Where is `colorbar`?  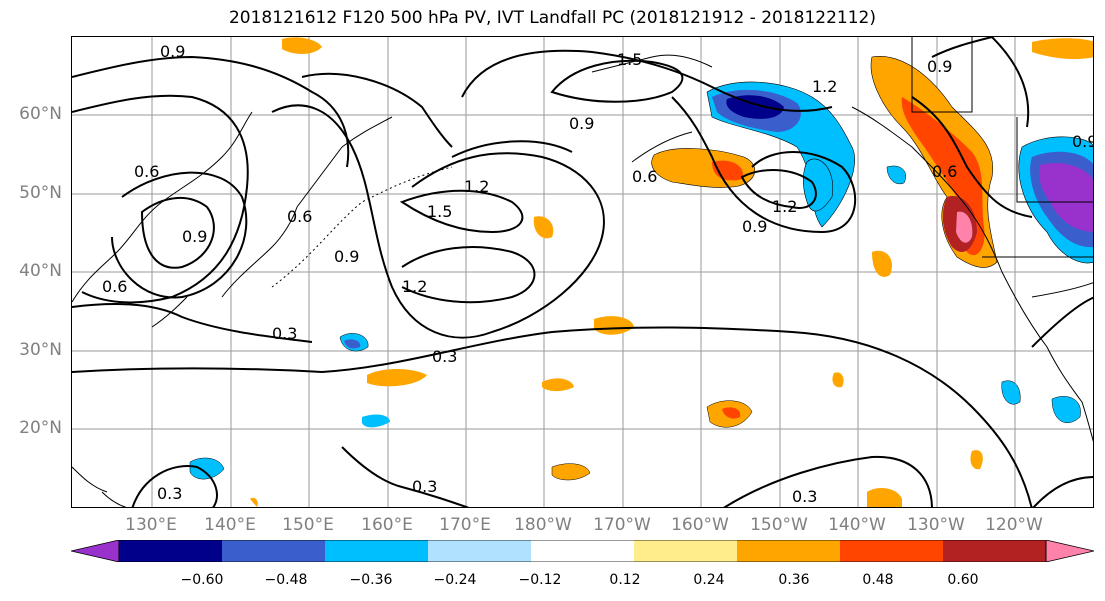
colorbar is located at coordinates (582, 551).